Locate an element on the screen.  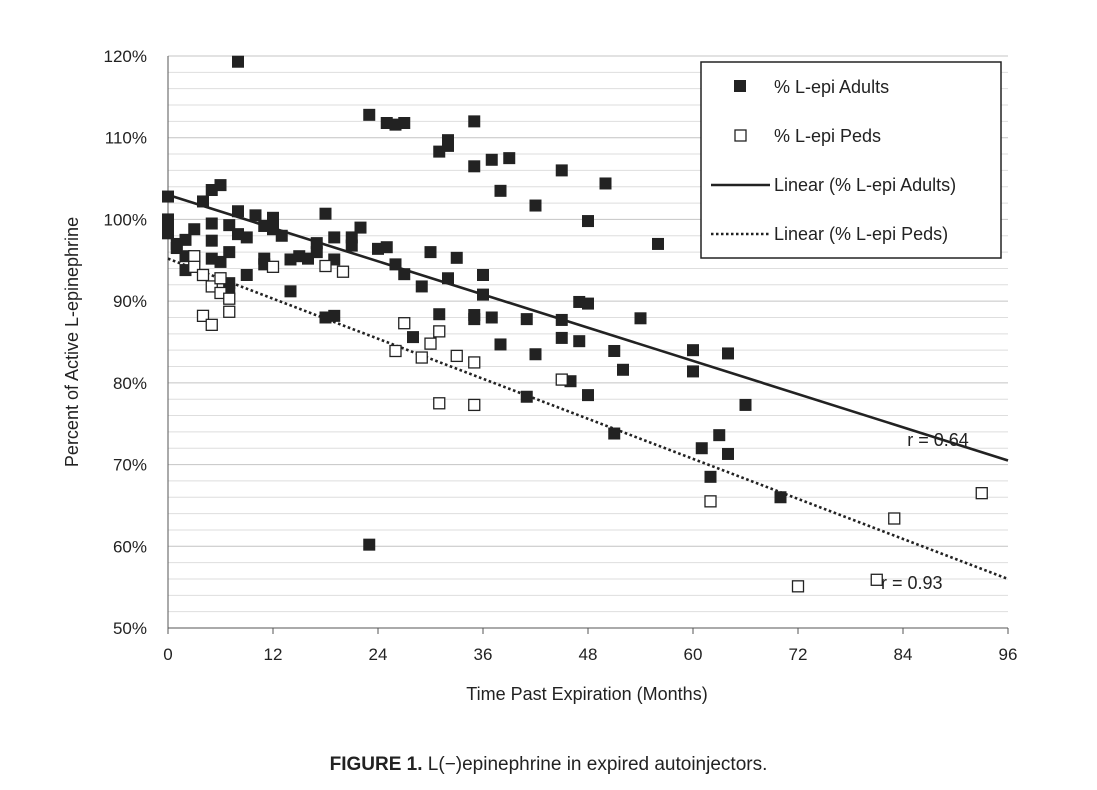
y-tick-label: 90% is located at coordinates (130, 301).